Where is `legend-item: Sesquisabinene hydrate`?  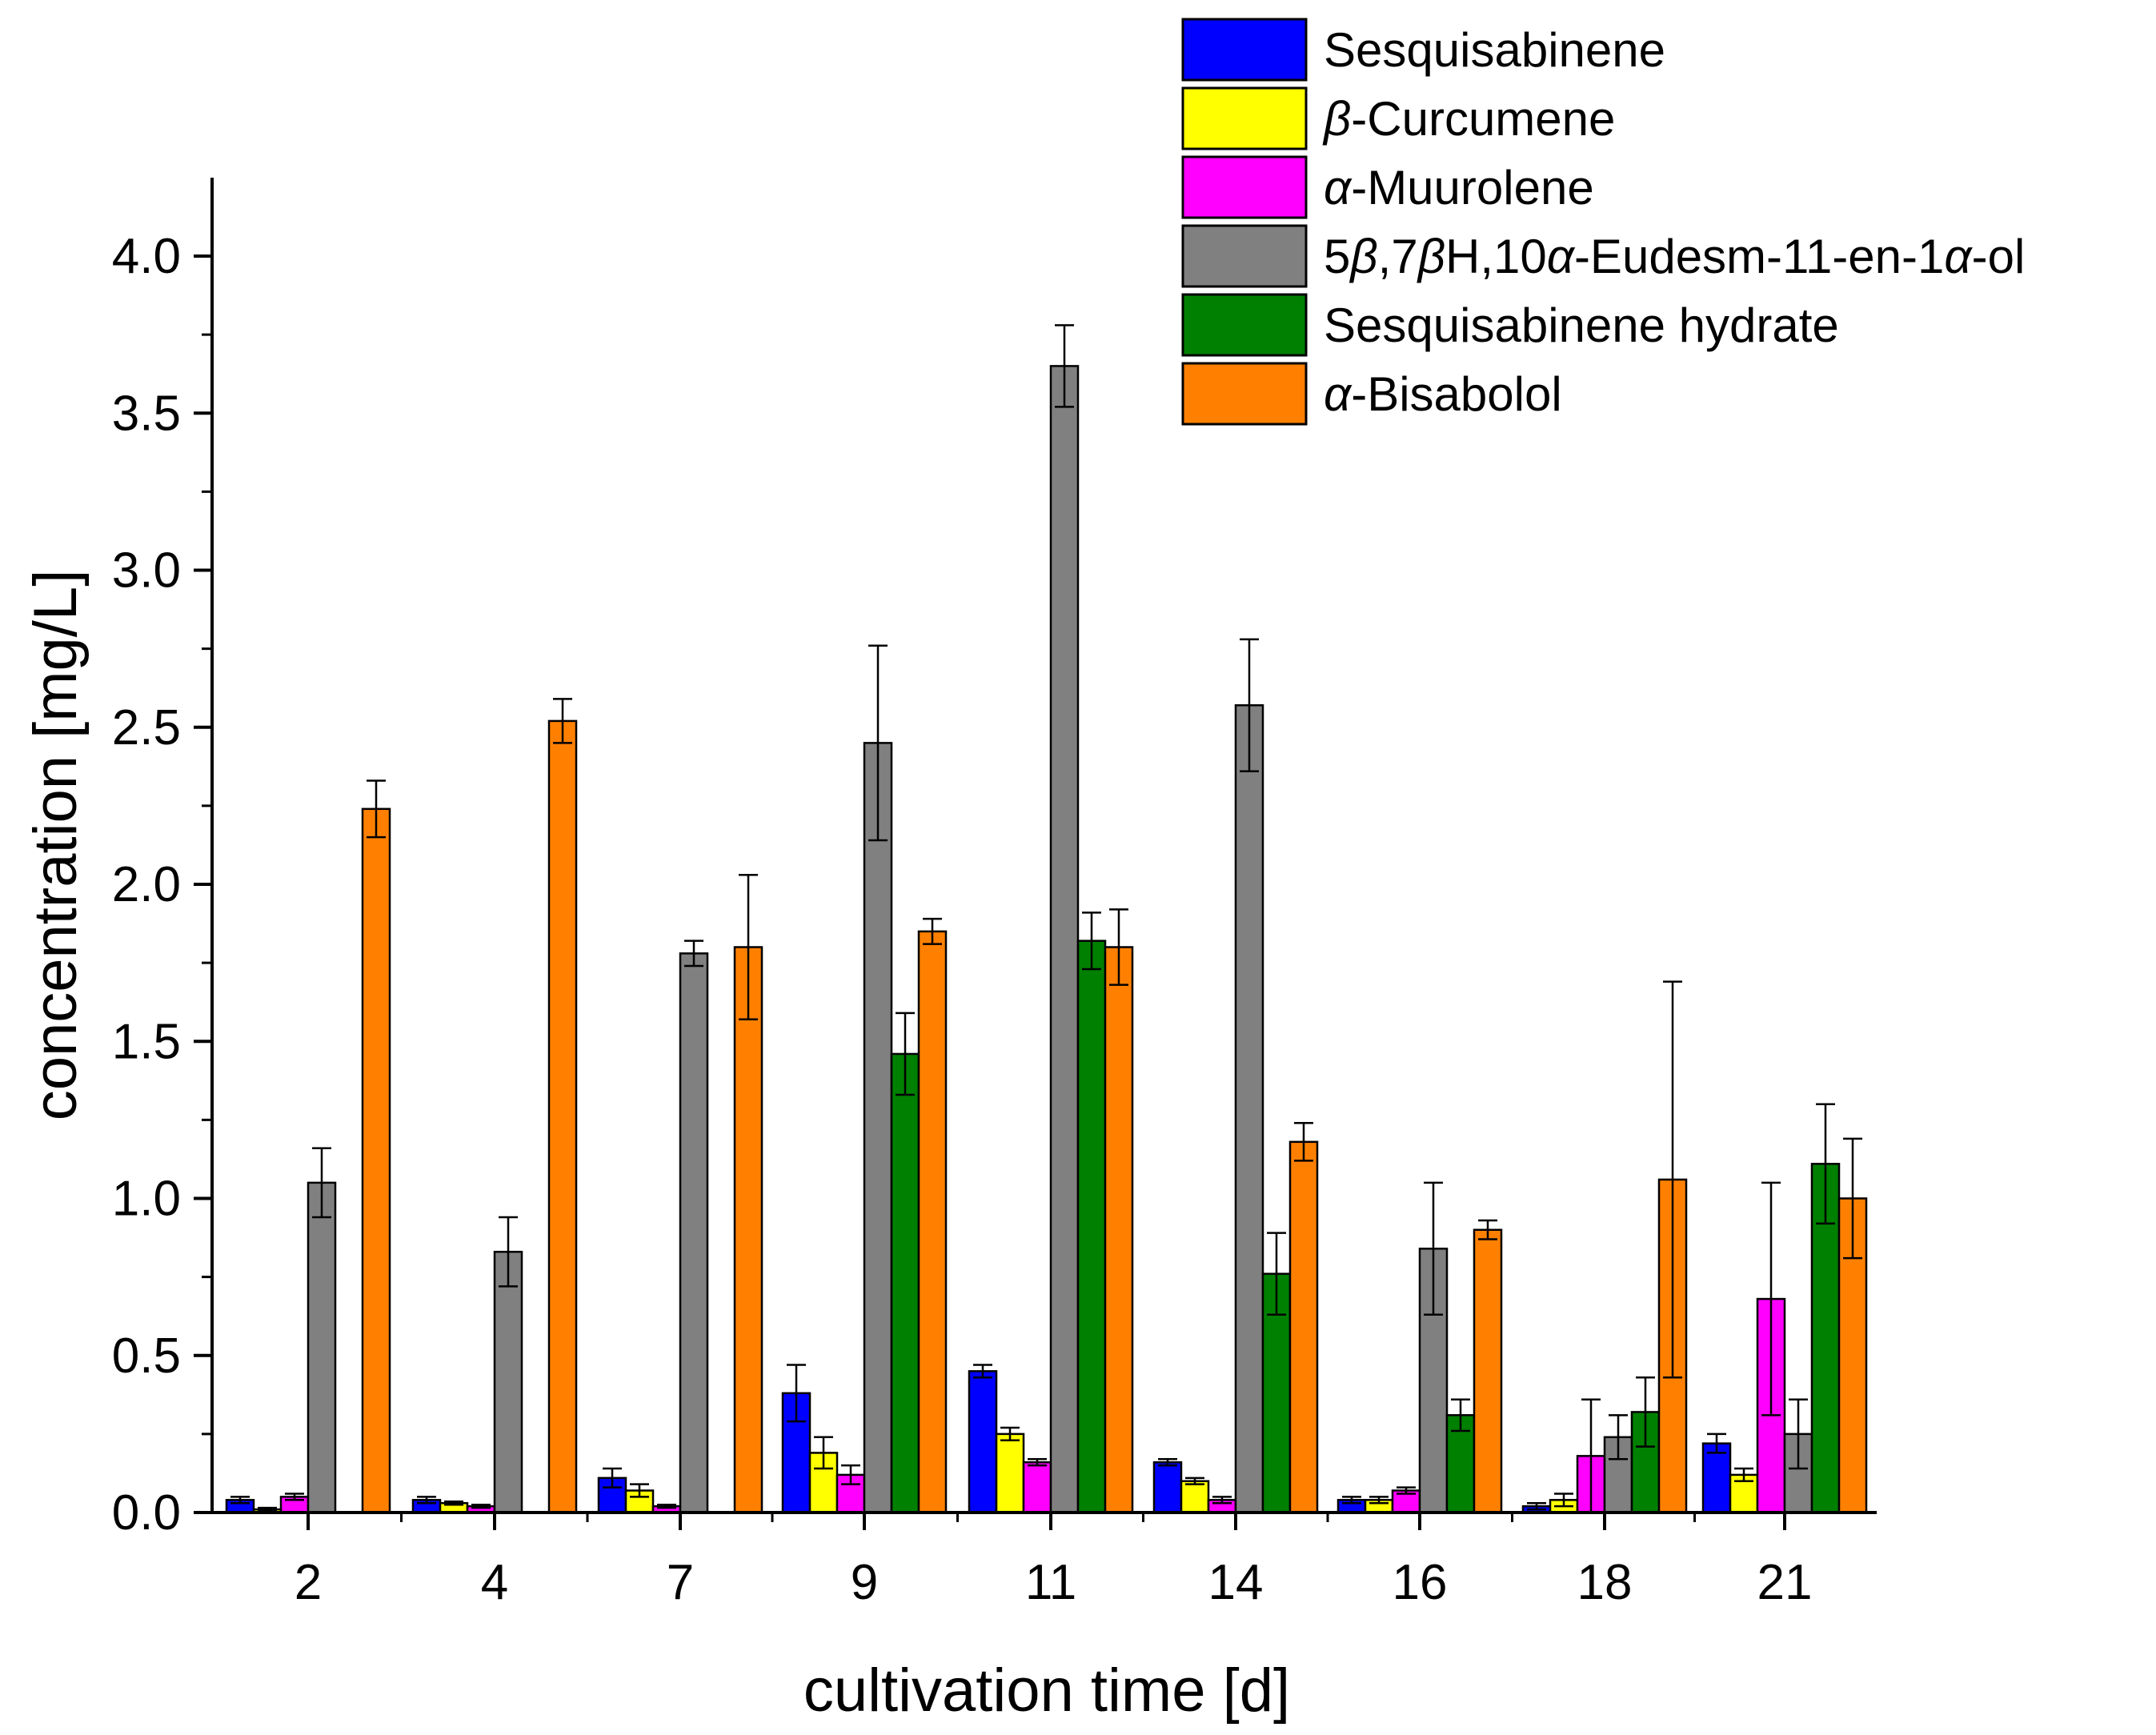 legend-item: Sesquisabinene hydrate is located at coordinates (1510, 325).